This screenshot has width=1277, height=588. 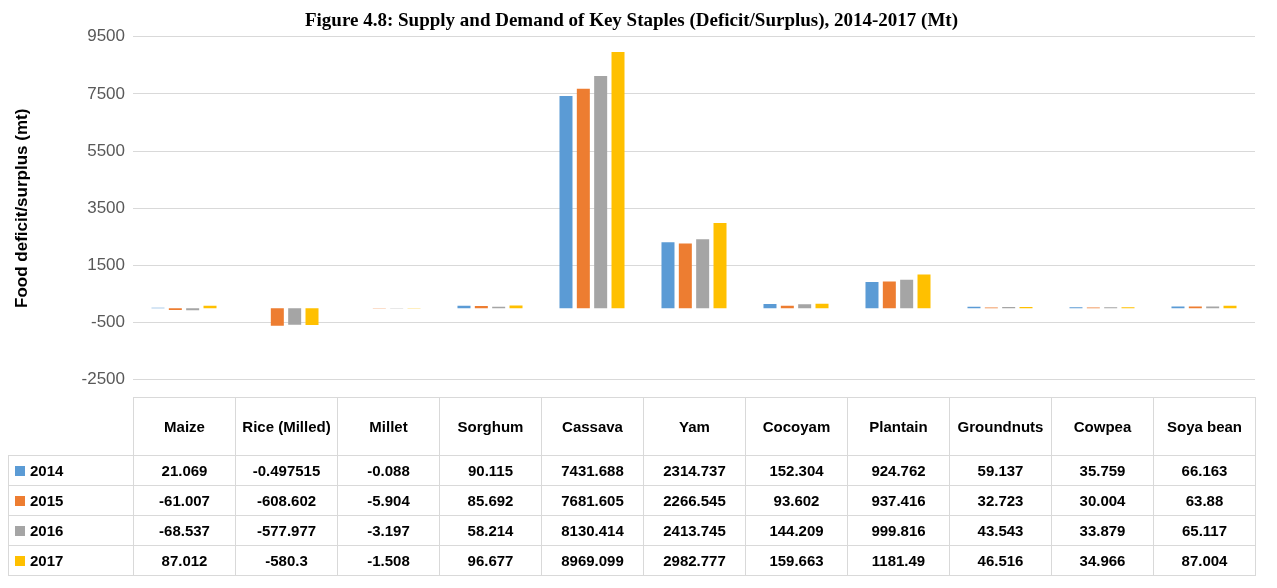 I want to click on data-label: -608.602, so click(x=286, y=500).